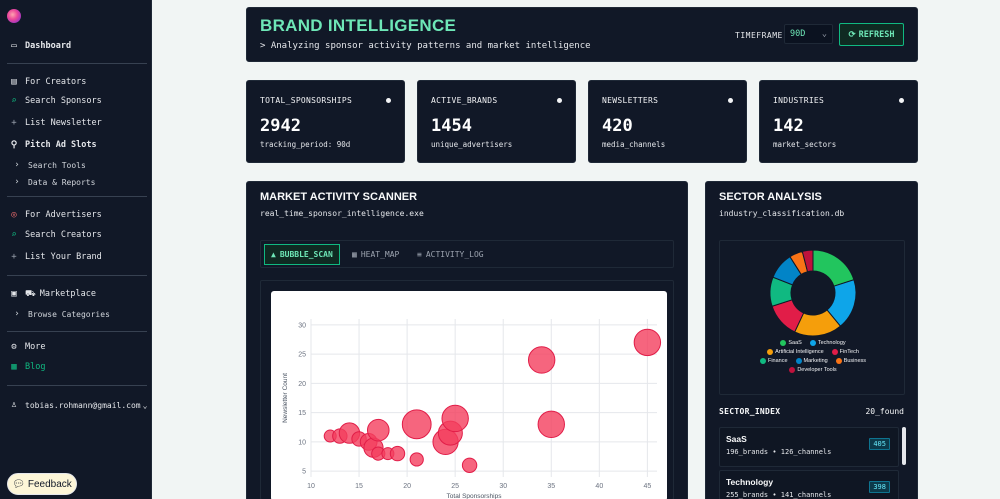 The width and height of the screenshot is (1000, 499). Describe the element at coordinates (76, 294) in the screenshot. I see `sidebar-item-marketplace: ▣ ⛟ Marketplace` at that location.